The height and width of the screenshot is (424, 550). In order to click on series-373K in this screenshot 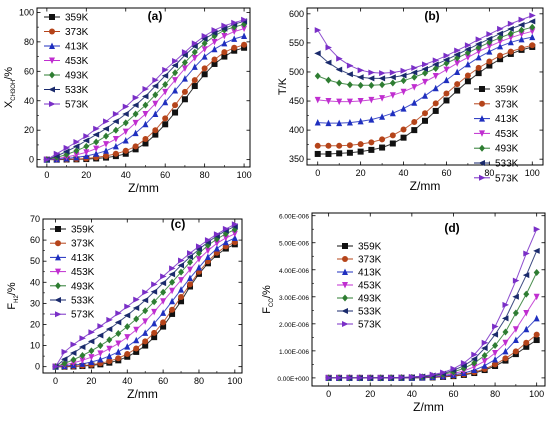, I will do `click(425, 95)`.